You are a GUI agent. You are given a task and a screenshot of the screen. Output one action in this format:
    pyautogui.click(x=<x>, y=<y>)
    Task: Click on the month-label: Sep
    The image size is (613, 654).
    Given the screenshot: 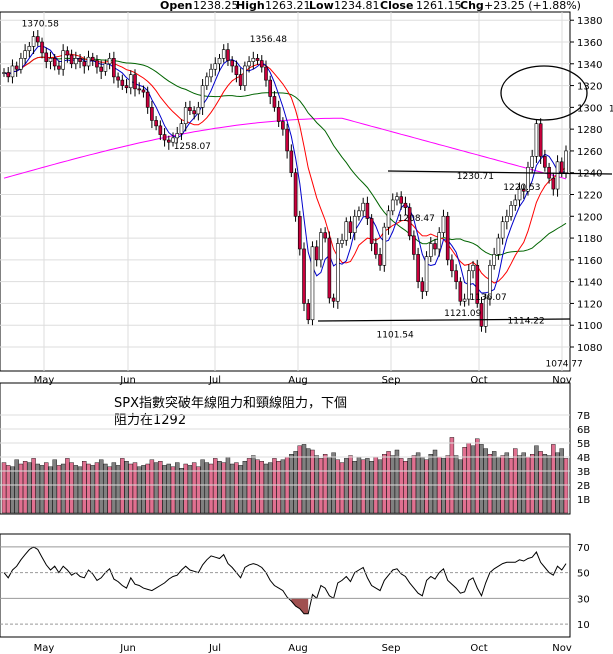 What is the action you would take?
    pyautogui.click(x=391, y=648)
    